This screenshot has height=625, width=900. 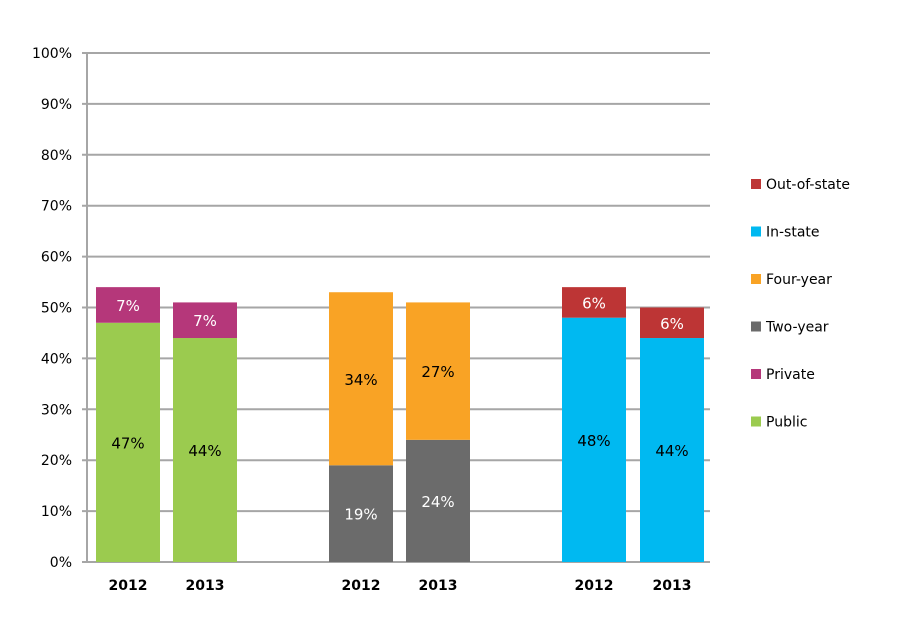 I want to click on y-tick-label: 40%, so click(x=56, y=359).